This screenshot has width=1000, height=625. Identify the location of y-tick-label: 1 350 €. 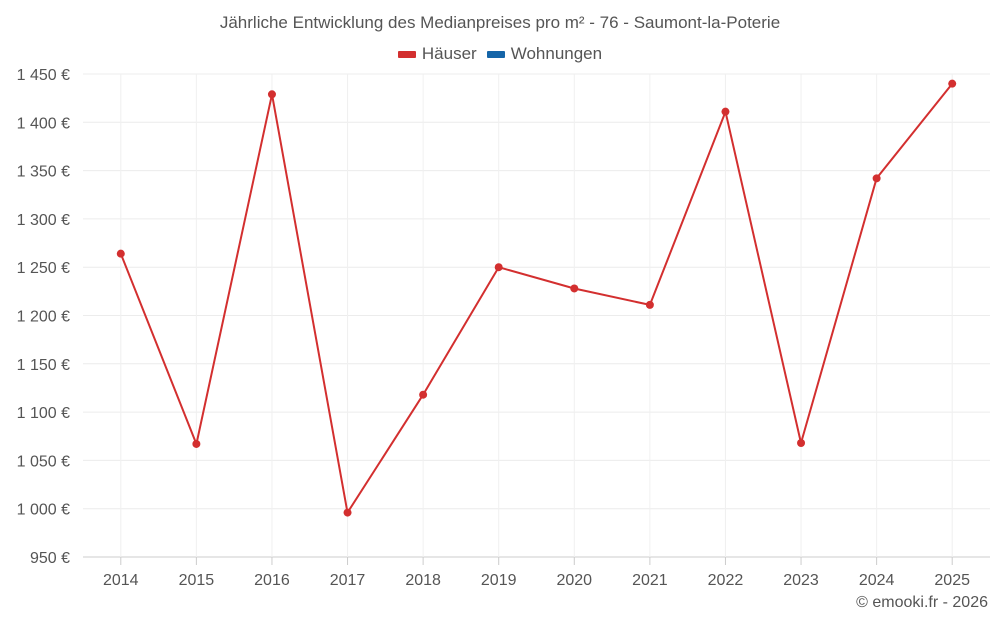
(43, 172).